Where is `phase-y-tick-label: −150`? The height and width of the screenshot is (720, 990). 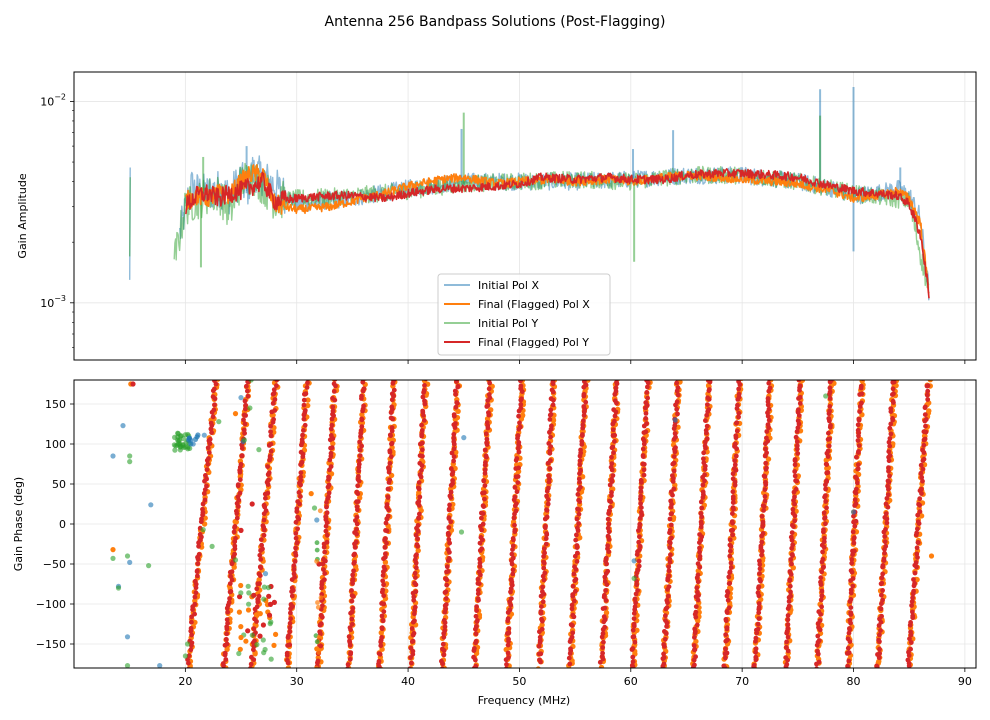 phase-y-tick-label: −150 is located at coordinates (51, 644).